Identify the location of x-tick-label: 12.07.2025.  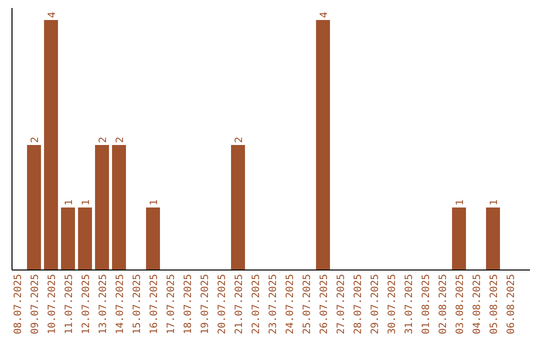
(86, 304).